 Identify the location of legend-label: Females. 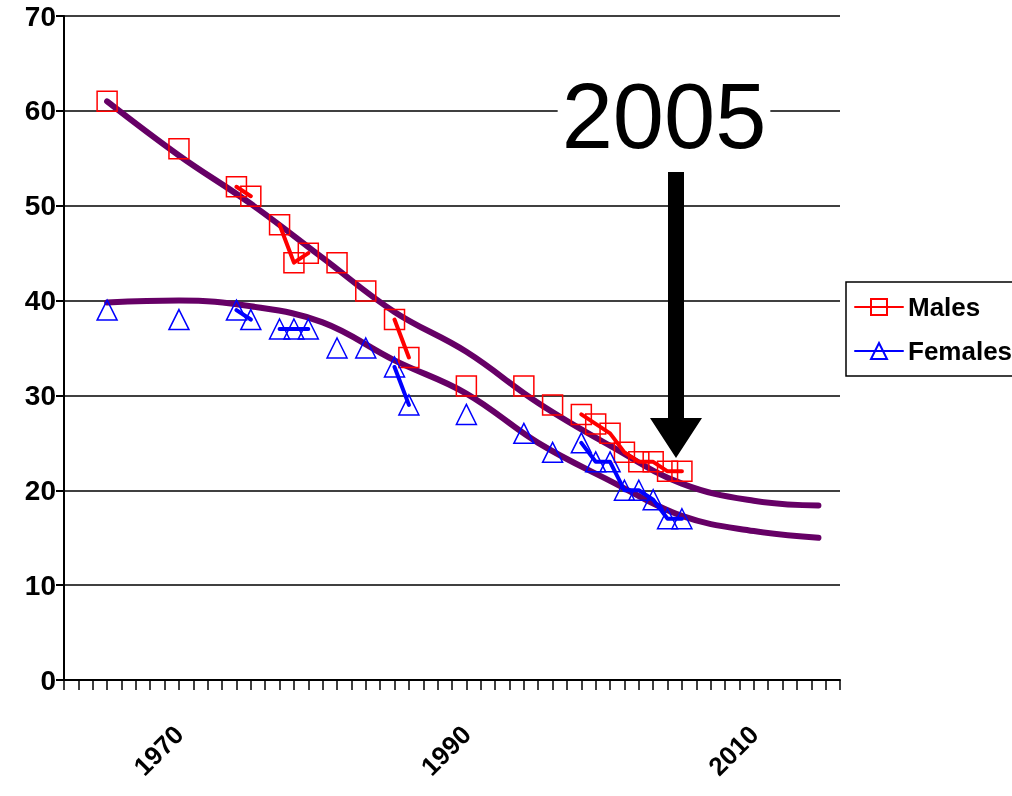
(960, 351).